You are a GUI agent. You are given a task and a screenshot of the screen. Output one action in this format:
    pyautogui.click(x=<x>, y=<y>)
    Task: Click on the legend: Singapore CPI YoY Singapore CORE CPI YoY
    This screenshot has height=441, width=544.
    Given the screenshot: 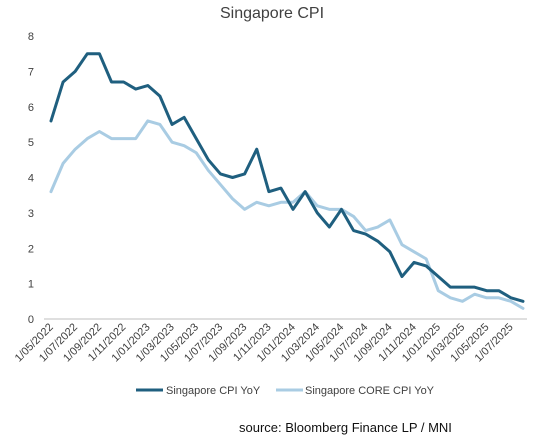 What is the action you would take?
    pyautogui.click(x=285, y=391)
    